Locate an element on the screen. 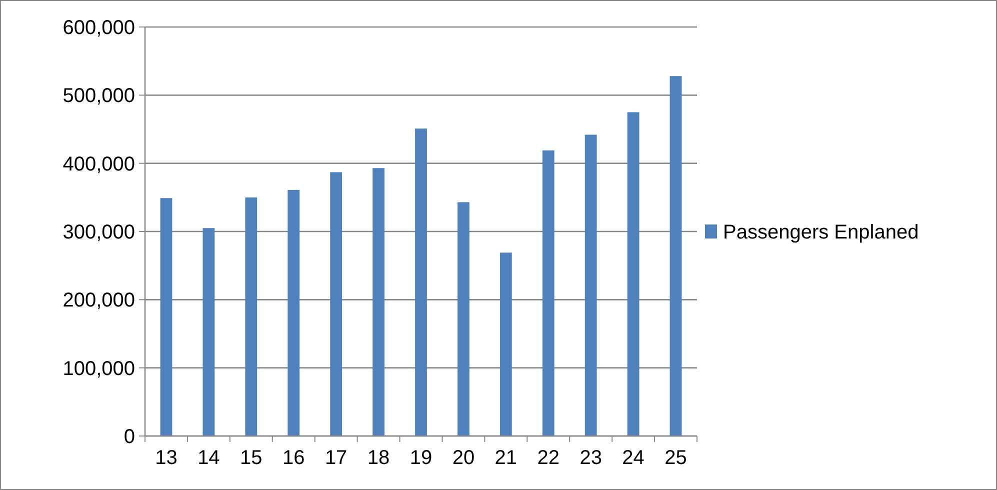 The height and width of the screenshot is (490, 997). x-tick-label: 25 is located at coordinates (675, 458).